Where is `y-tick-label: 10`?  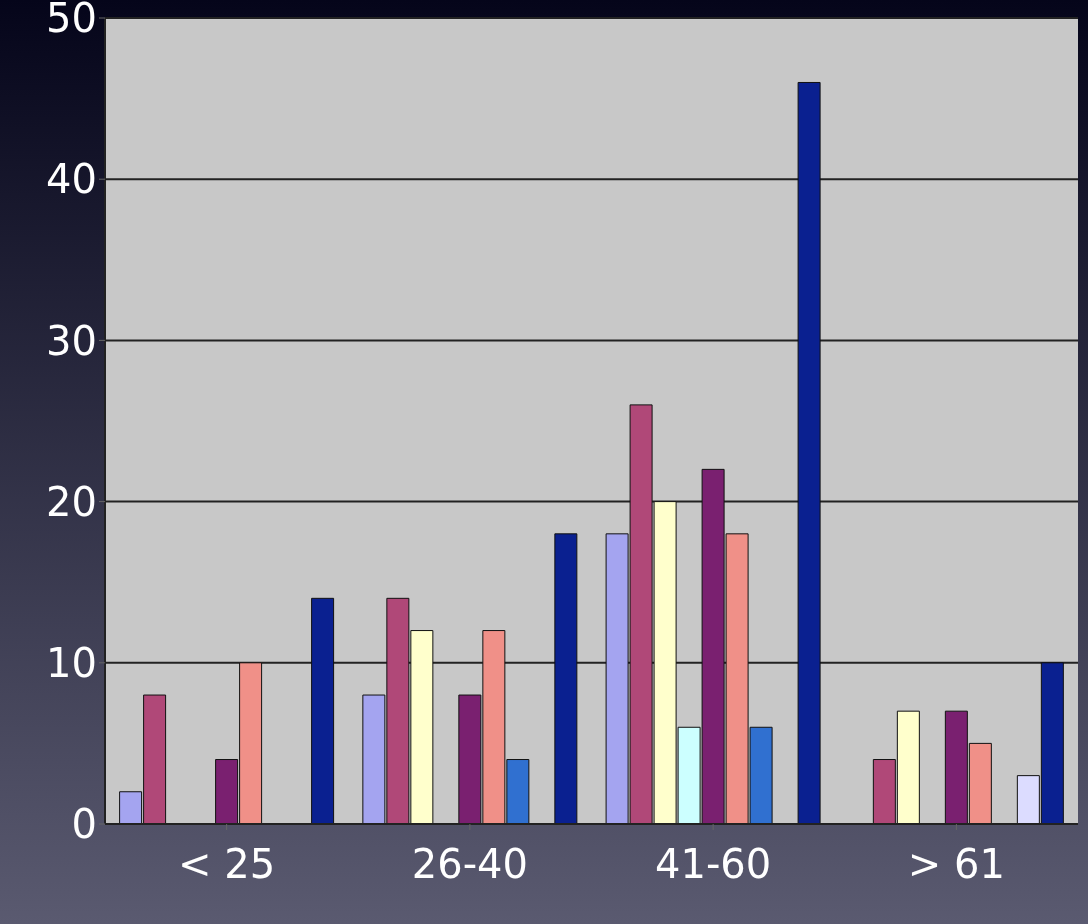 y-tick-label: 10 is located at coordinates (71, 663).